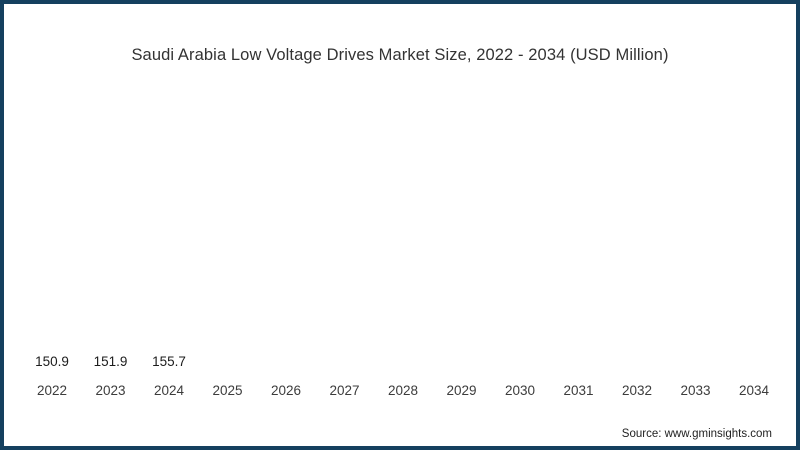  I want to click on bar-column-2022: 150.9 2022, so click(52, 376).